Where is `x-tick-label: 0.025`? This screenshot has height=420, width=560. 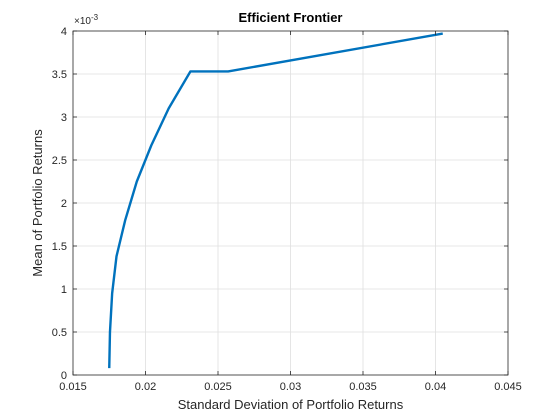 x-tick-label: 0.025 is located at coordinates (218, 387).